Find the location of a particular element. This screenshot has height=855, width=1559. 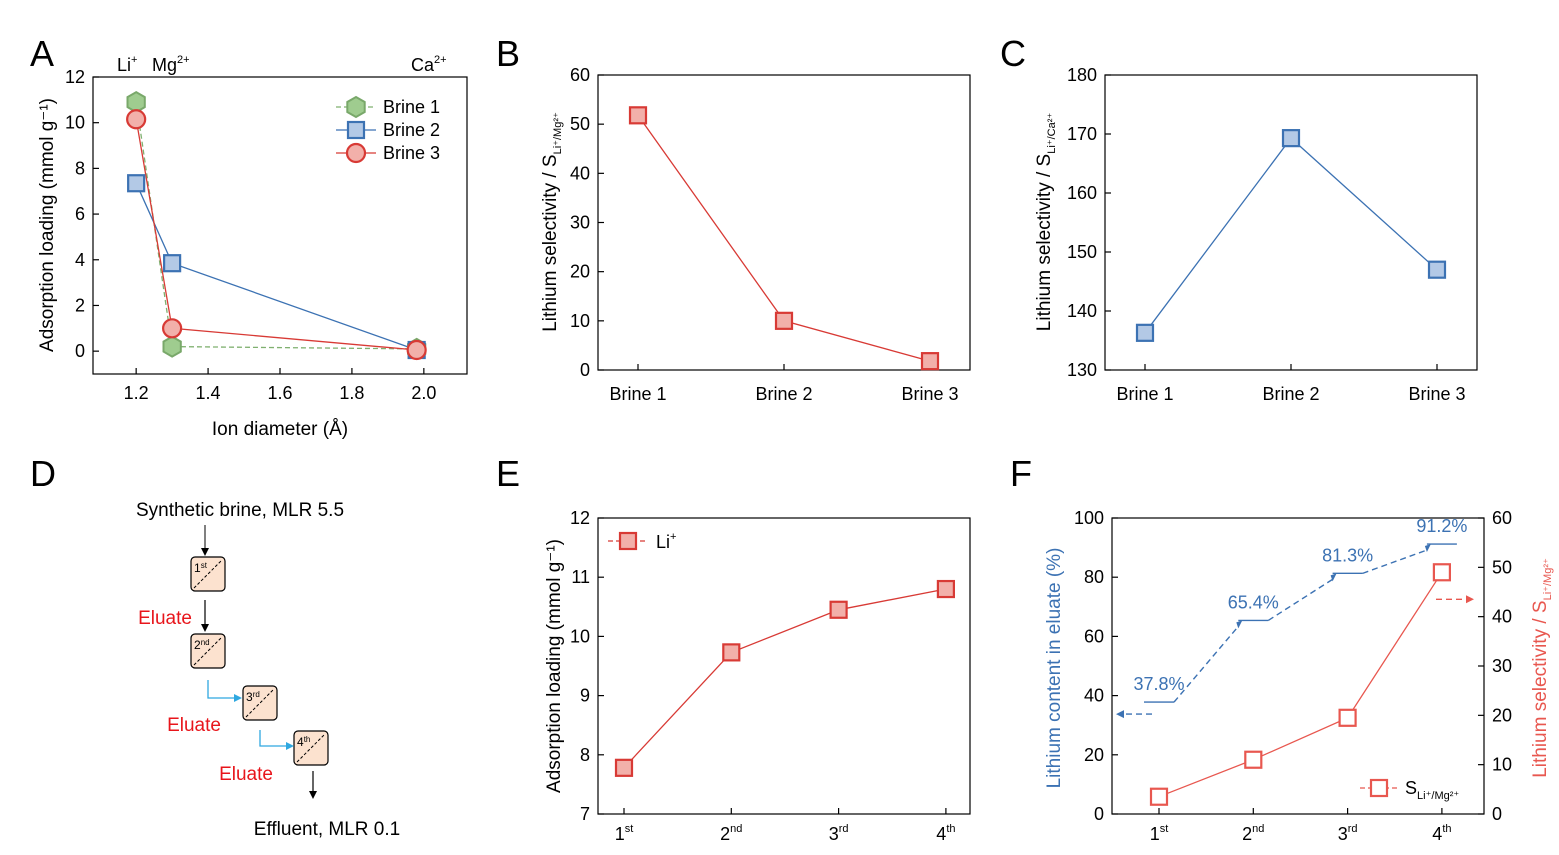

f-xtick-label-1: 2nd is located at coordinates (1253, 833).